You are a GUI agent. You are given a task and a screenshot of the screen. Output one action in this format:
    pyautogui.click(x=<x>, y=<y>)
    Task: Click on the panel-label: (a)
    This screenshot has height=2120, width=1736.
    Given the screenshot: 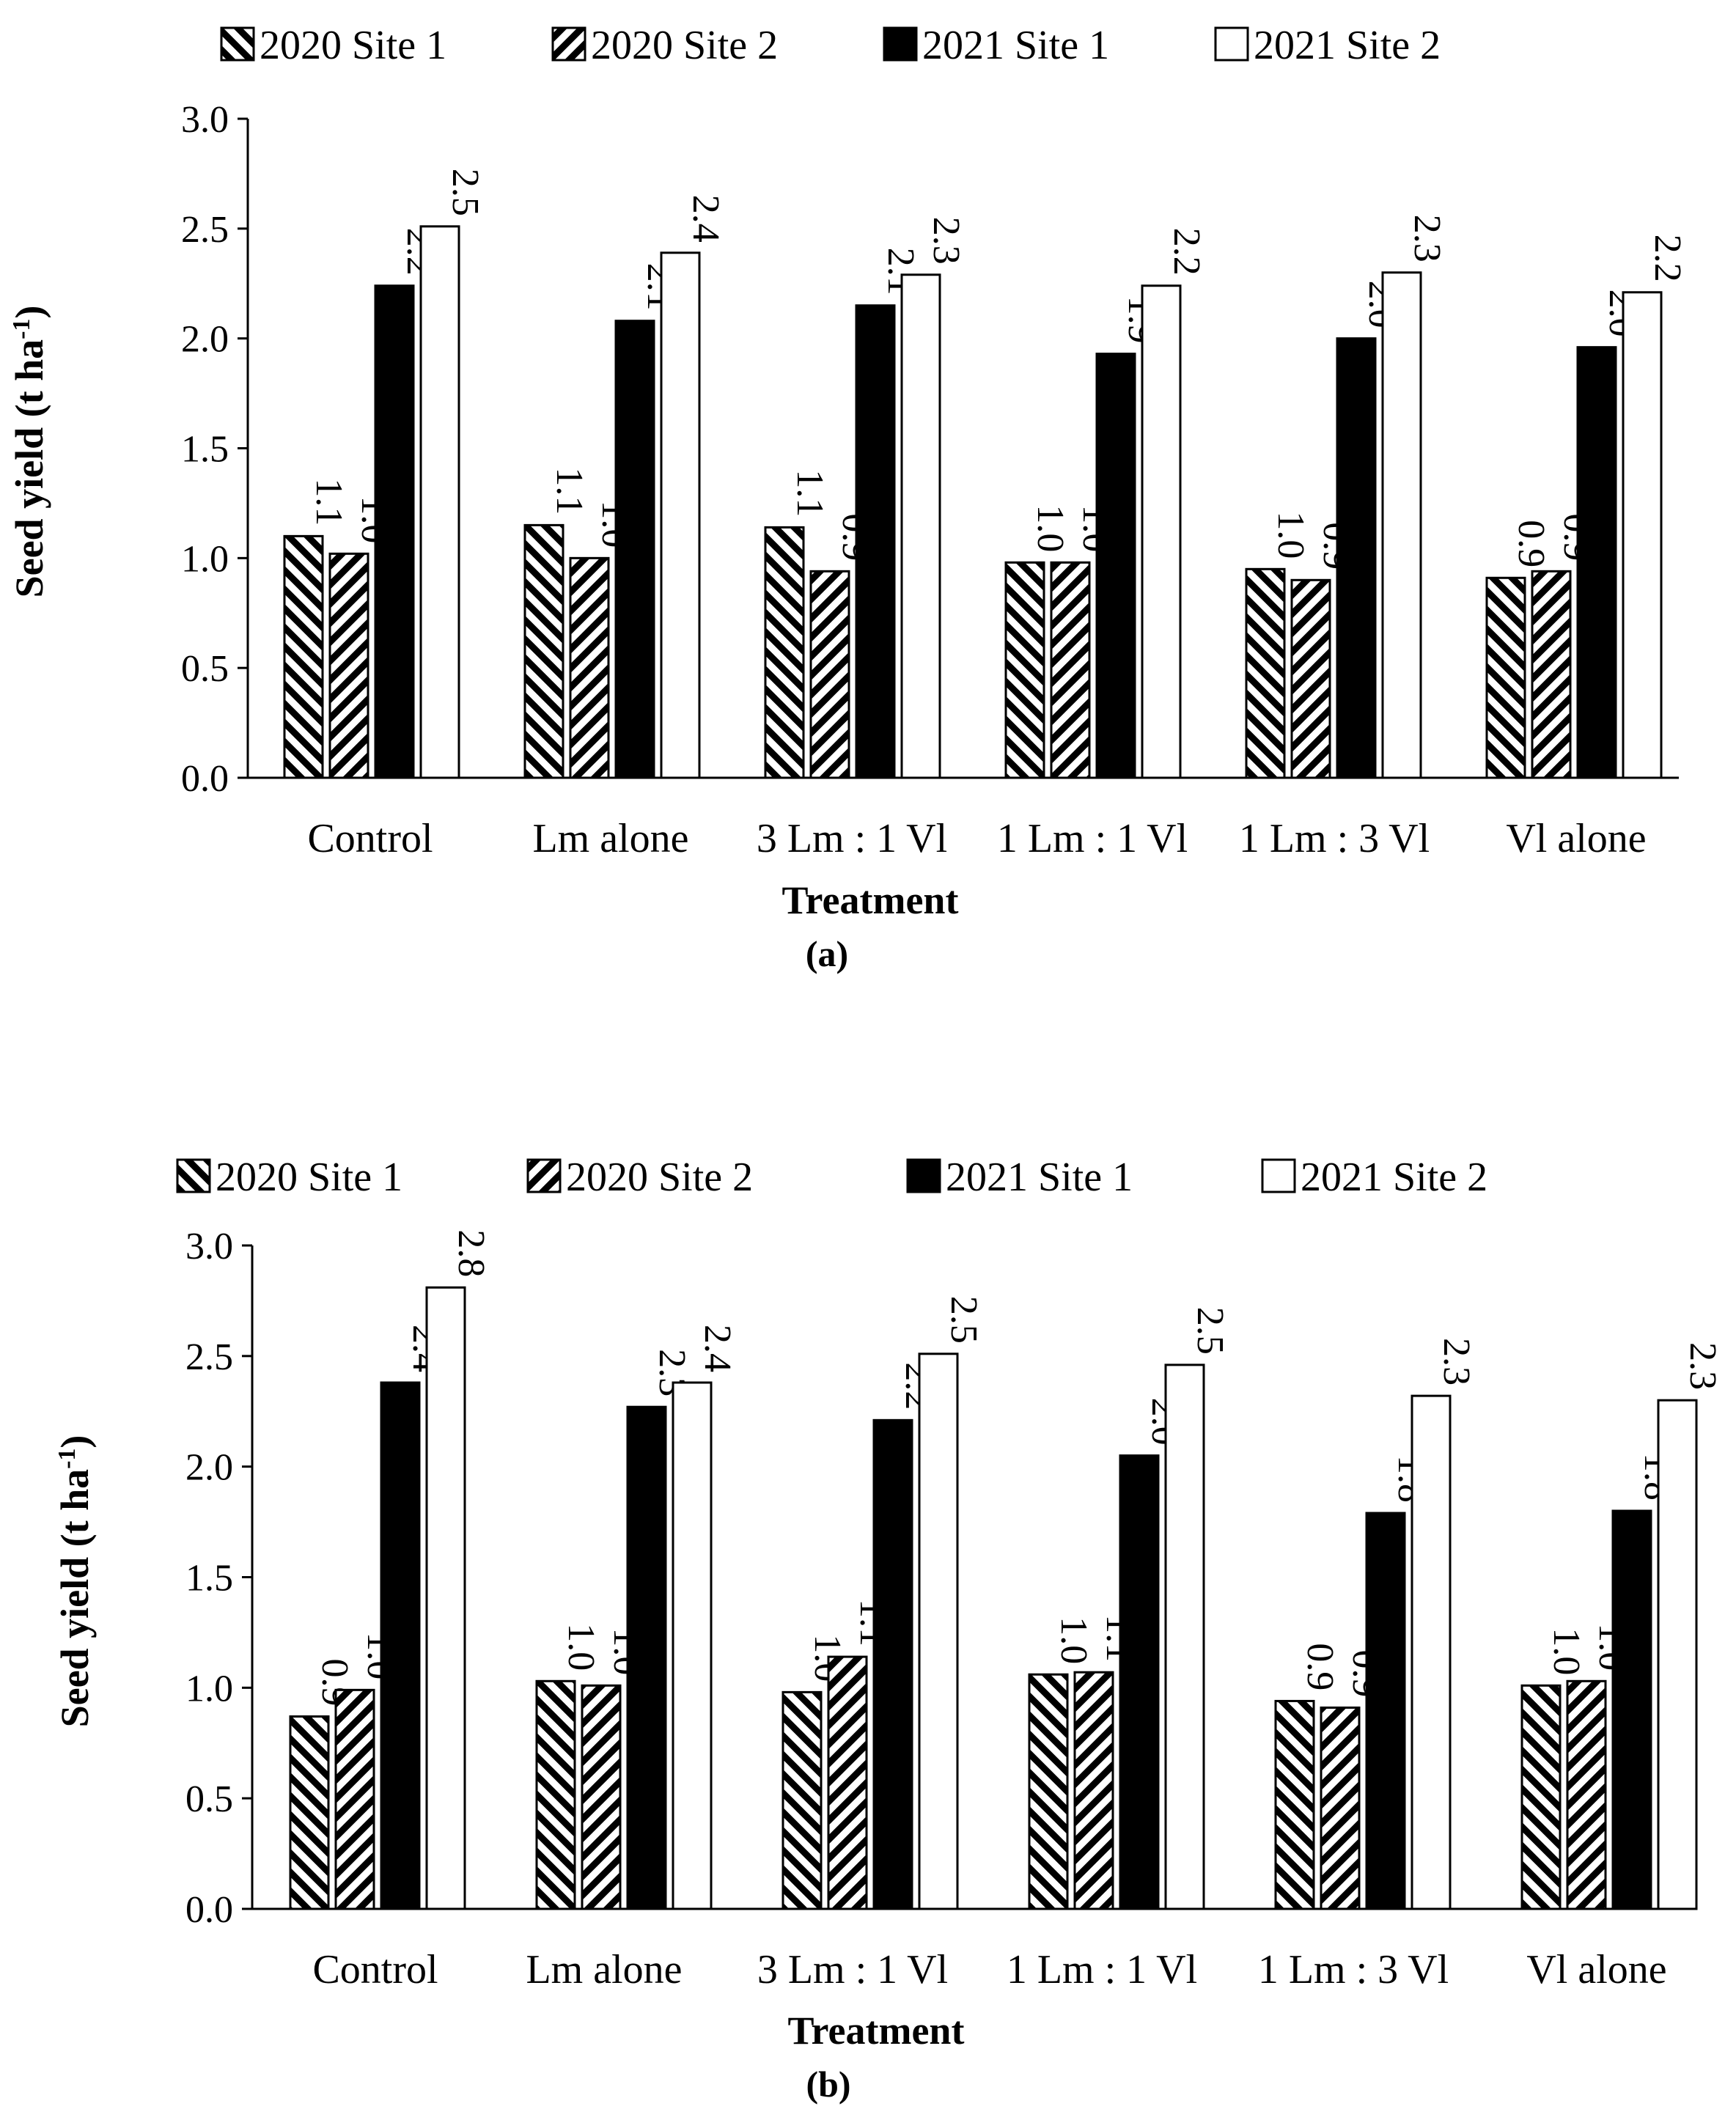 What is the action you would take?
    pyautogui.click(x=827, y=953)
    